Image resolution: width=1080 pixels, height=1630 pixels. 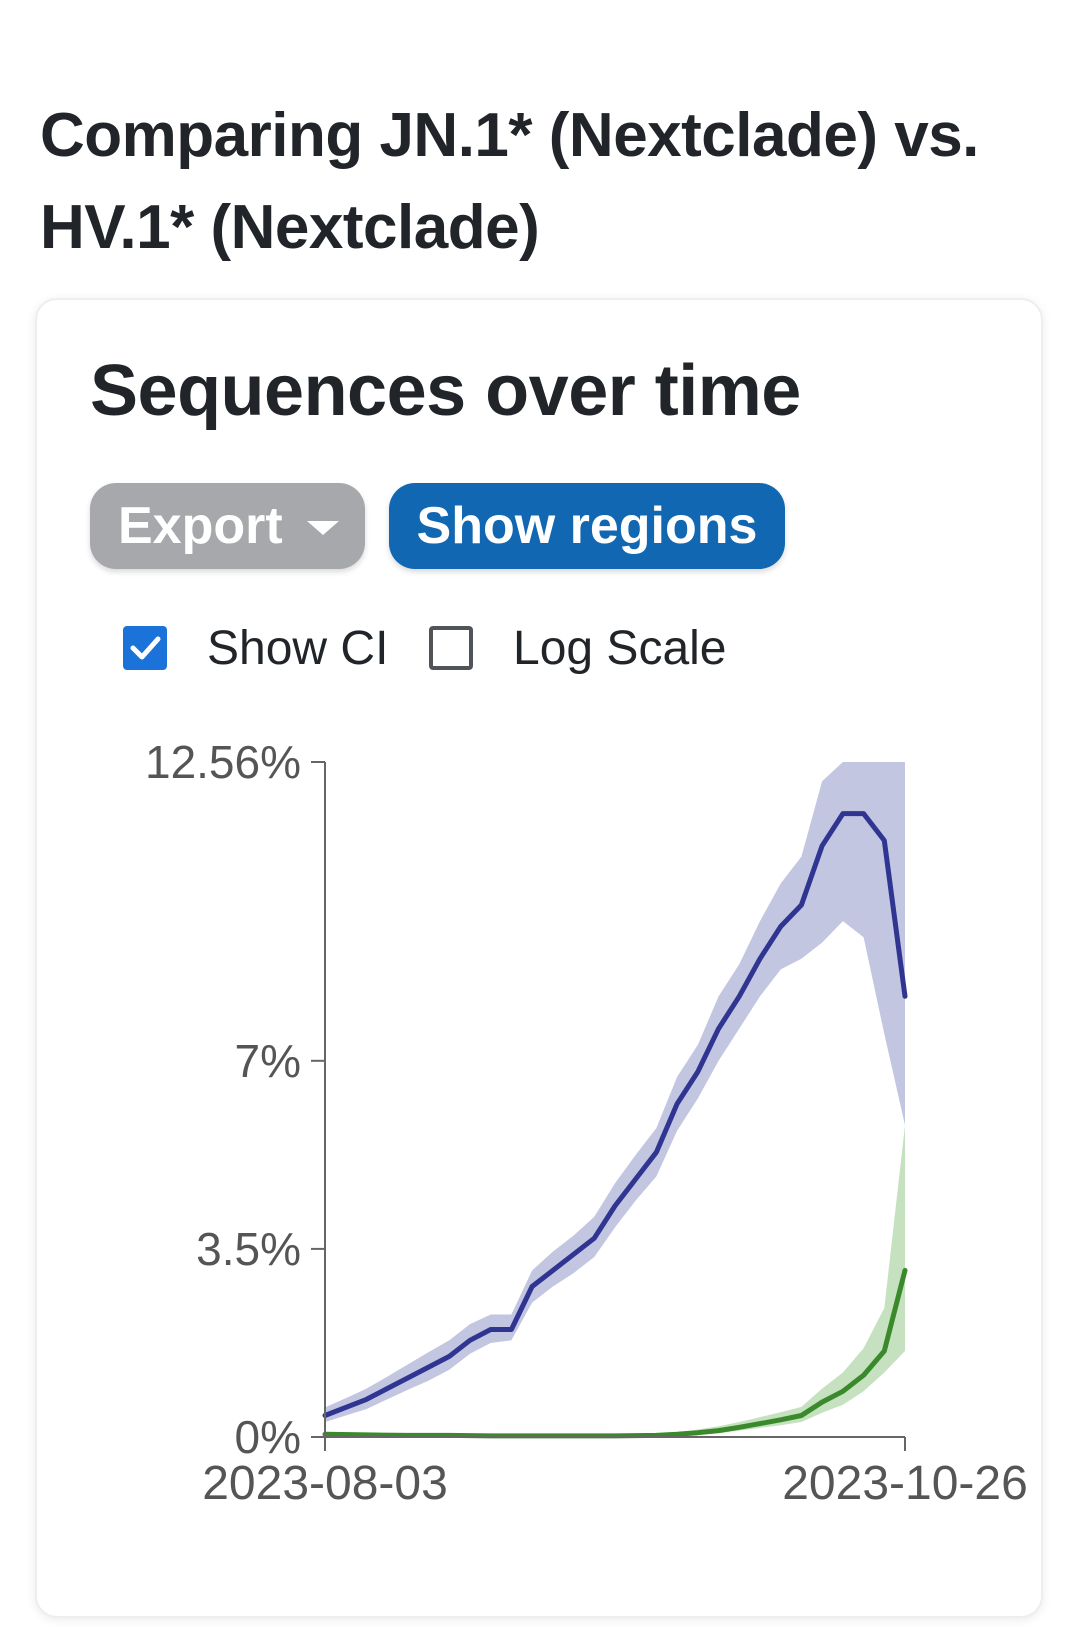 I want to click on caret-down-icon, so click(x=323, y=528).